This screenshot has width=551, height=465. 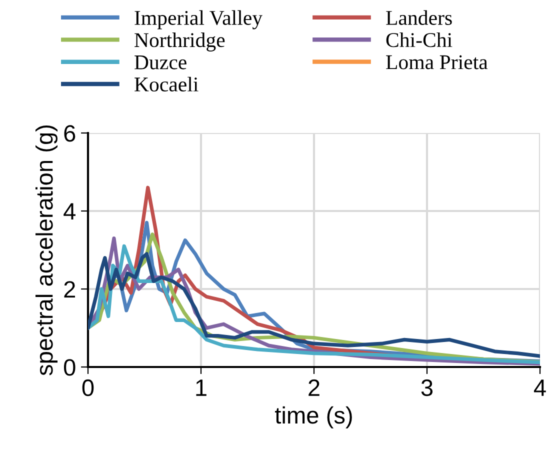 I want to click on legend-label: Imperial Valley, so click(x=198, y=20).